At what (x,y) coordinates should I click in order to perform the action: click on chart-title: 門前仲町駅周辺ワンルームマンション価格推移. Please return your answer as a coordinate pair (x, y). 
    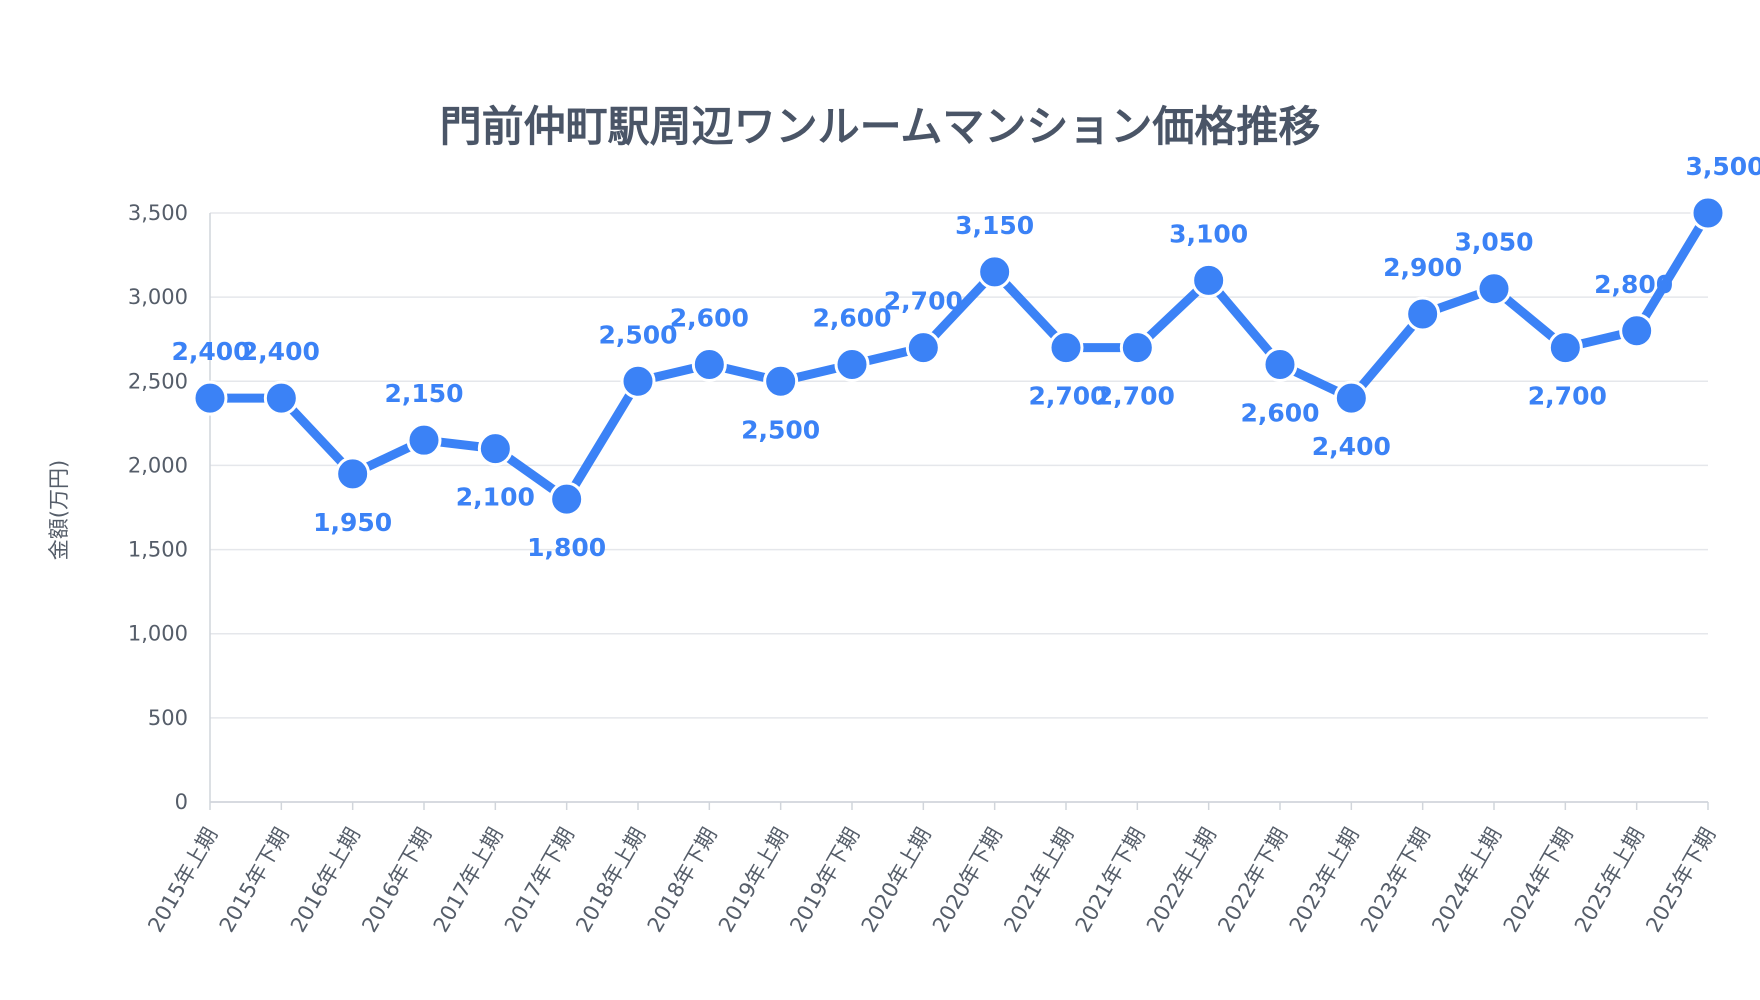
    Looking at the image, I should click on (880, 126).